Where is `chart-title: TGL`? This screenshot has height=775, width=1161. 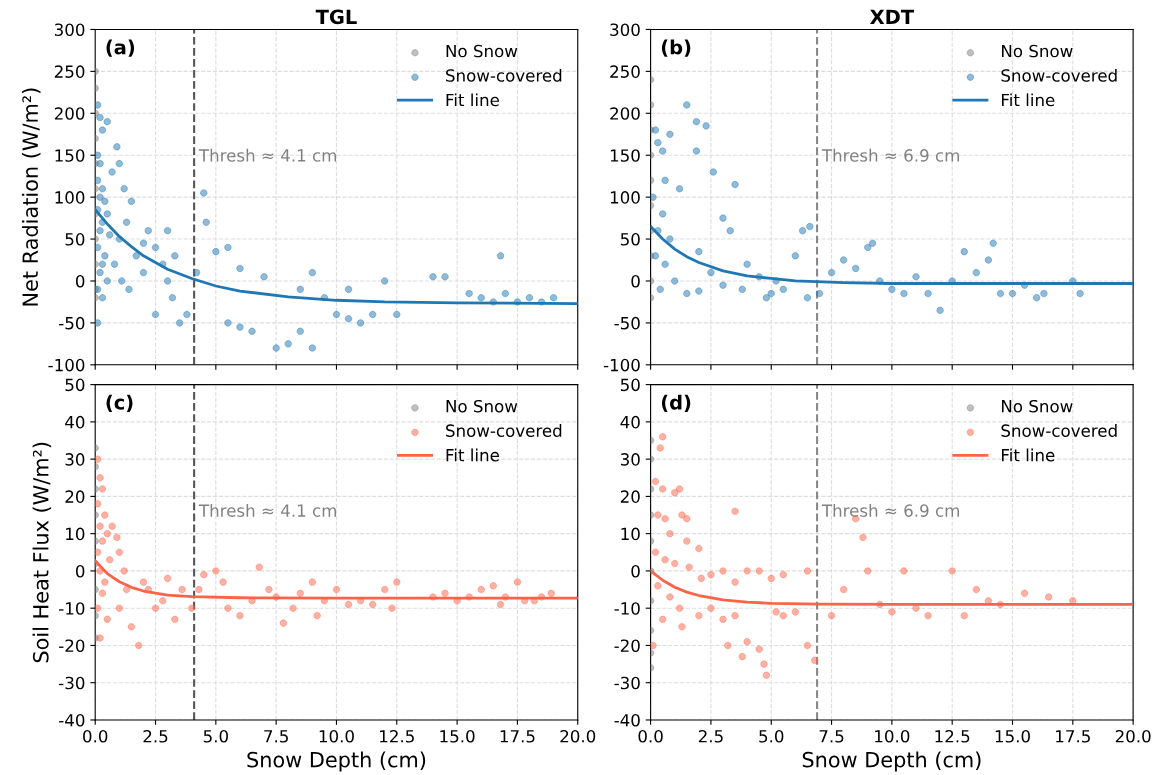
chart-title: TGL is located at coordinates (336, 17).